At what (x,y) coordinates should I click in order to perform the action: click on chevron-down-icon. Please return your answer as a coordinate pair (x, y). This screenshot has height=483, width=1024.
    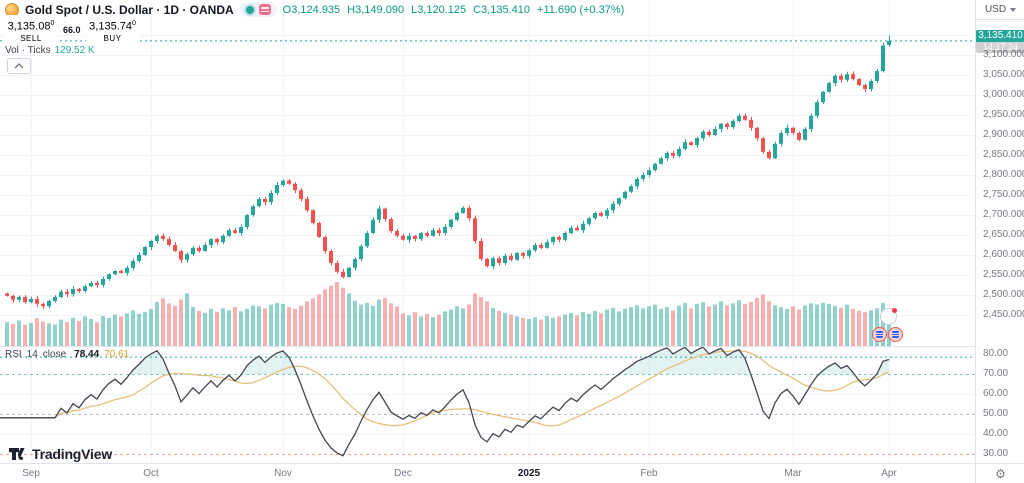
    Looking at the image, I should click on (1013, 9).